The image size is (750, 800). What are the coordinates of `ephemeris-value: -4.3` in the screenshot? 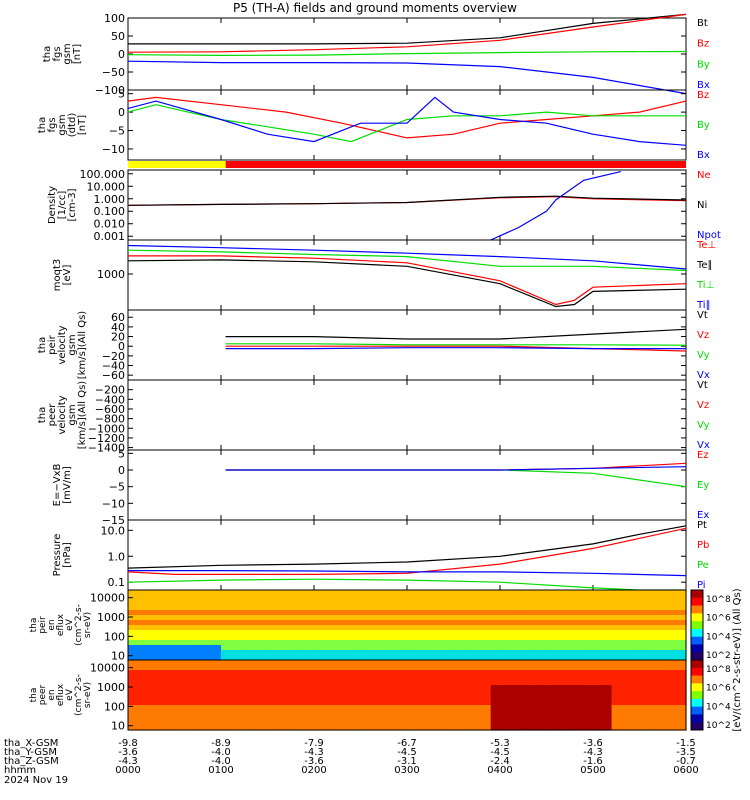 It's located at (314, 752).